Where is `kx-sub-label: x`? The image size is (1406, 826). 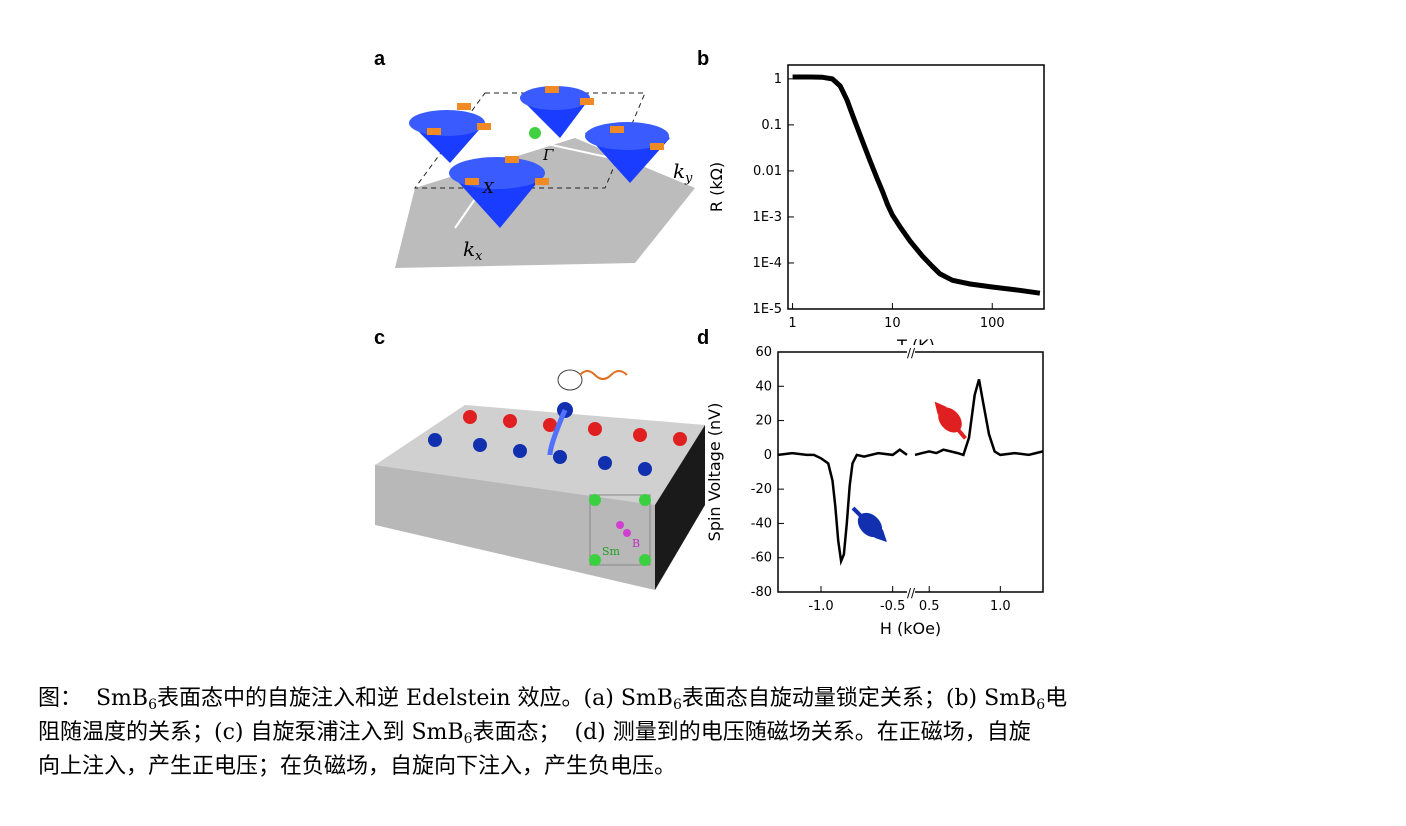 kx-sub-label: x is located at coordinates (479, 256).